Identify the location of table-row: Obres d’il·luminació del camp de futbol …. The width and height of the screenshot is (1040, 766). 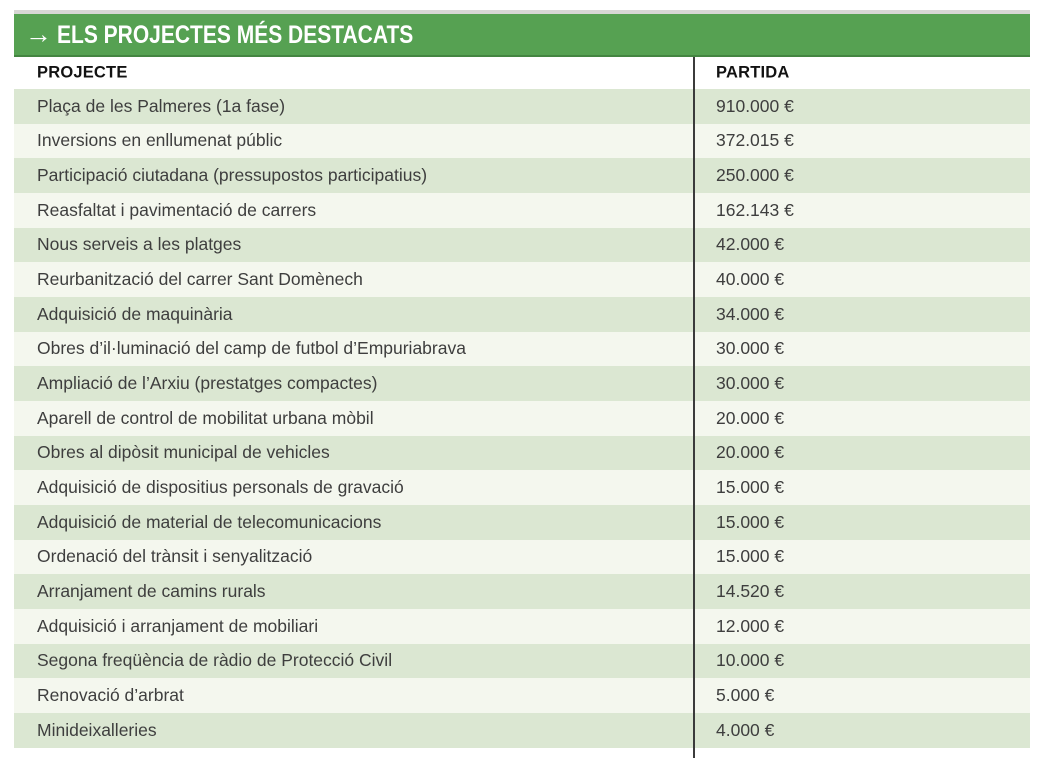
(522, 349).